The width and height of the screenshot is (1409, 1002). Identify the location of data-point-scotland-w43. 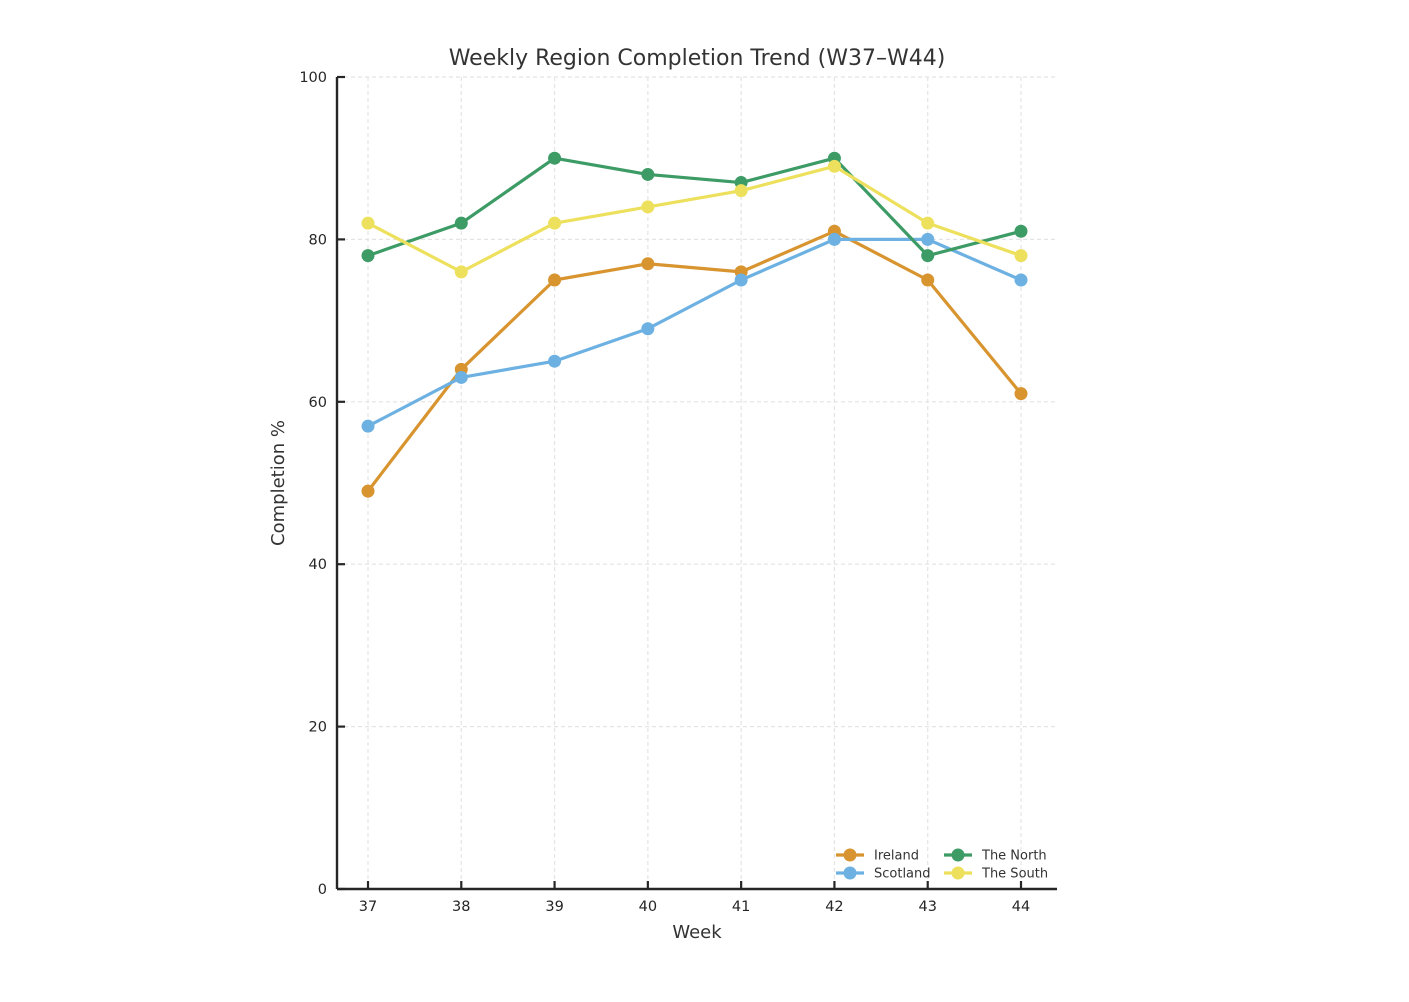
(928, 239).